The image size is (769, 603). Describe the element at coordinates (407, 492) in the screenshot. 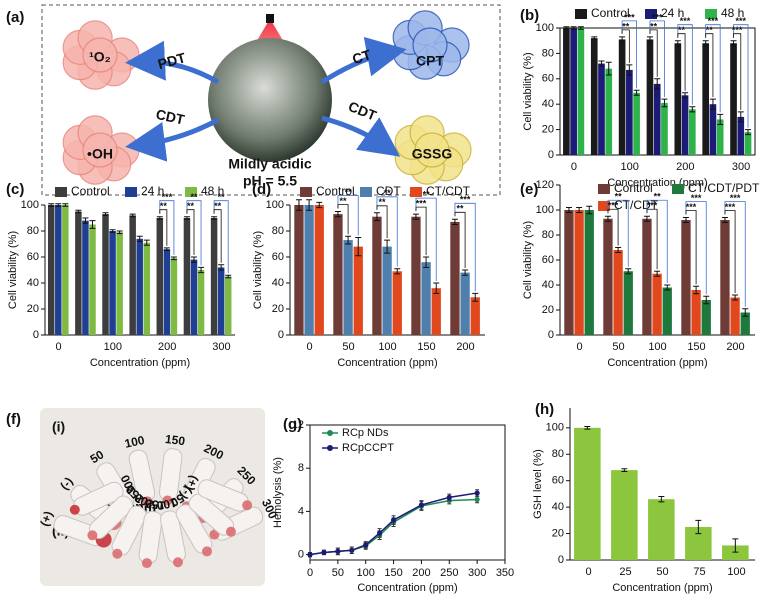

I see `plot-frame` at that location.